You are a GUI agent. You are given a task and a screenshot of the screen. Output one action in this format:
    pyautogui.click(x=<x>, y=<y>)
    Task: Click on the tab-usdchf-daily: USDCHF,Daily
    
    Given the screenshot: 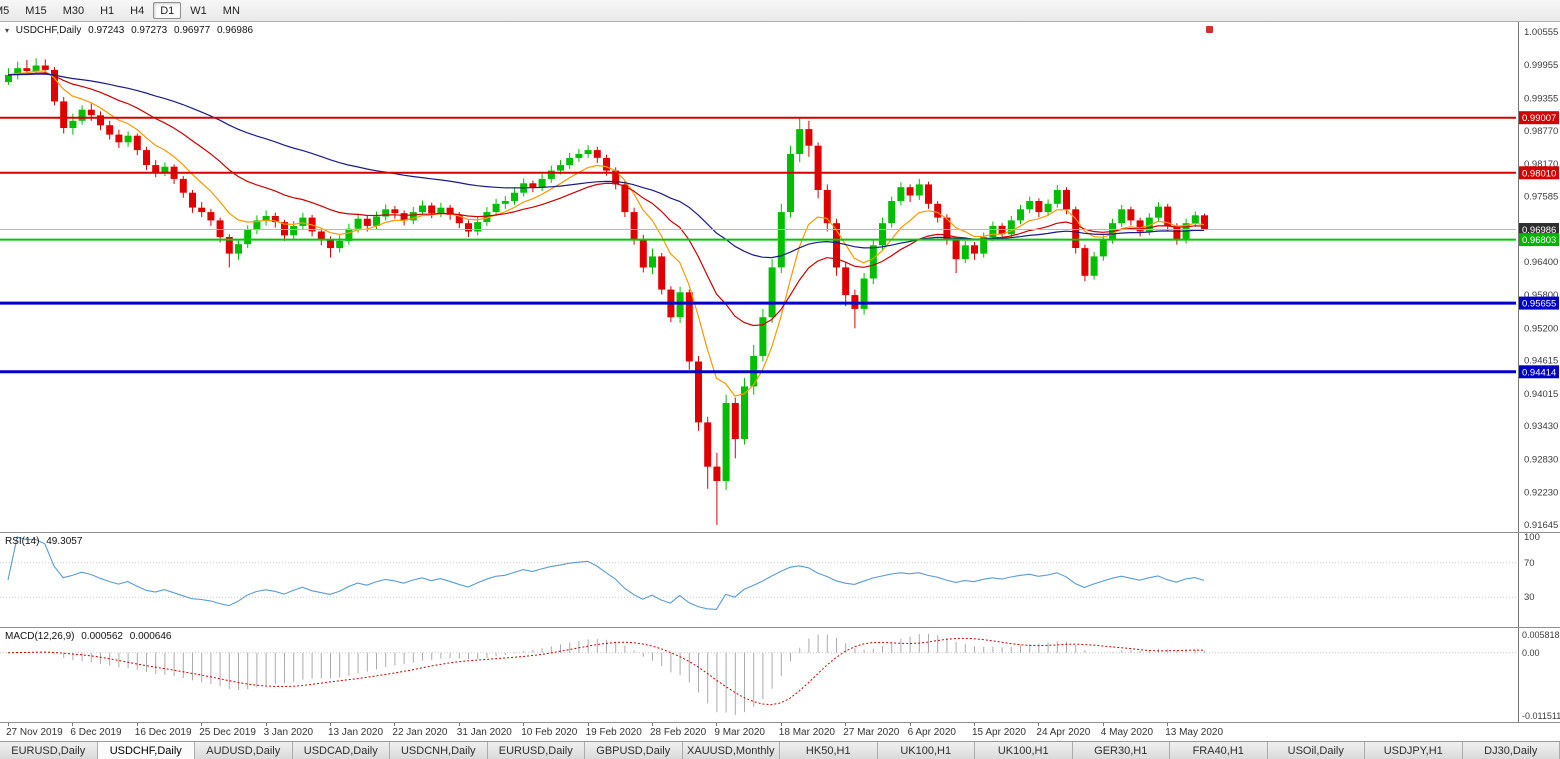 What is the action you would take?
    pyautogui.click(x=146, y=750)
    